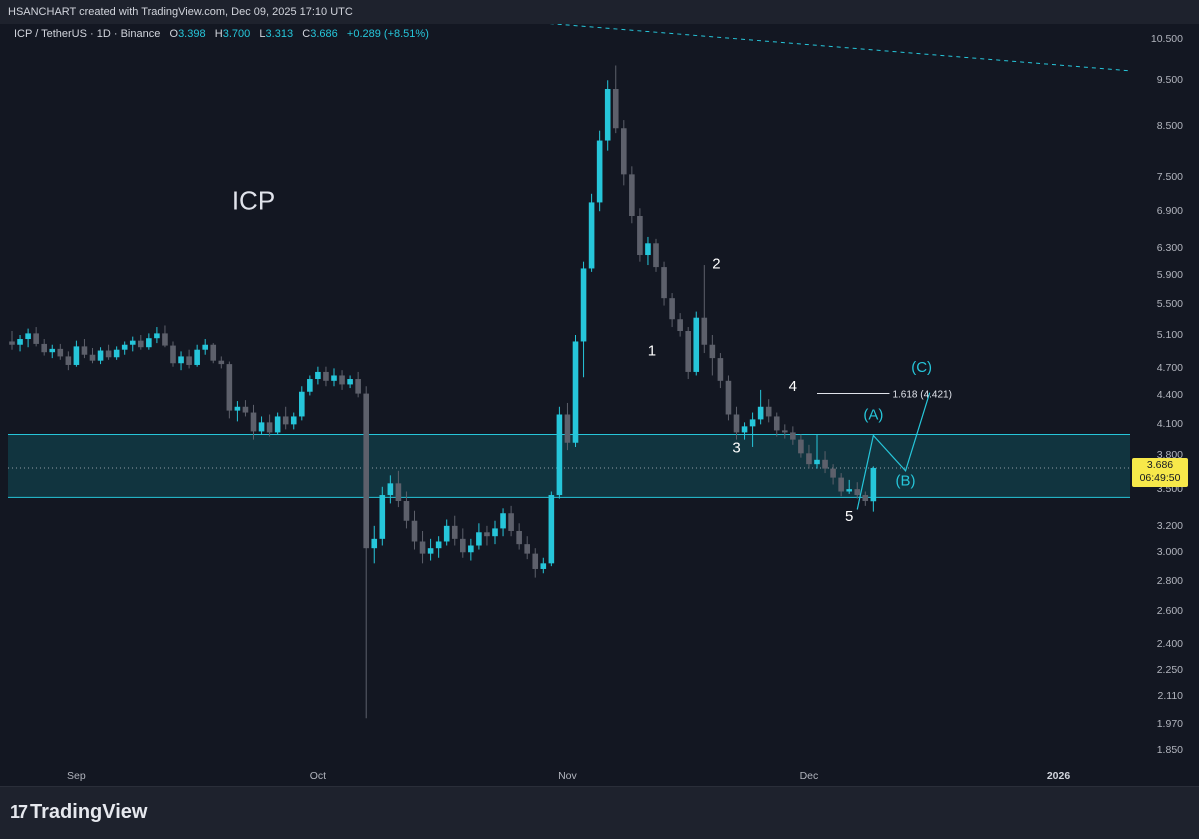 This screenshot has height=839, width=1199. What do you see at coordinates (306, 34) in the screenshot?
I see `legend-c-label: C` at bounding box center [306, 34].